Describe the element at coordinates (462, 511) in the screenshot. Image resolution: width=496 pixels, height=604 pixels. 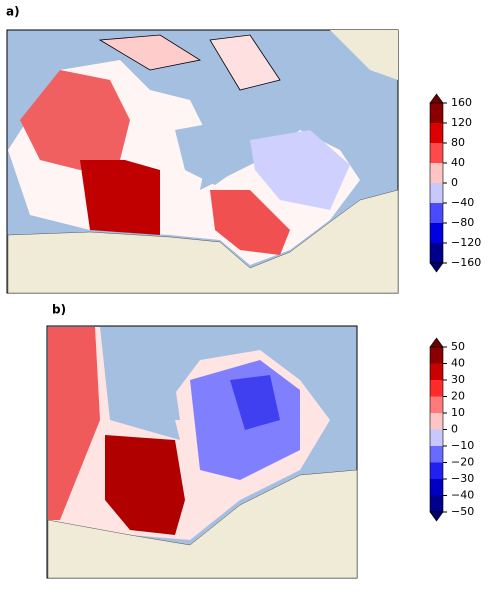
I see `colorbar-tick-label: −50` at that location.